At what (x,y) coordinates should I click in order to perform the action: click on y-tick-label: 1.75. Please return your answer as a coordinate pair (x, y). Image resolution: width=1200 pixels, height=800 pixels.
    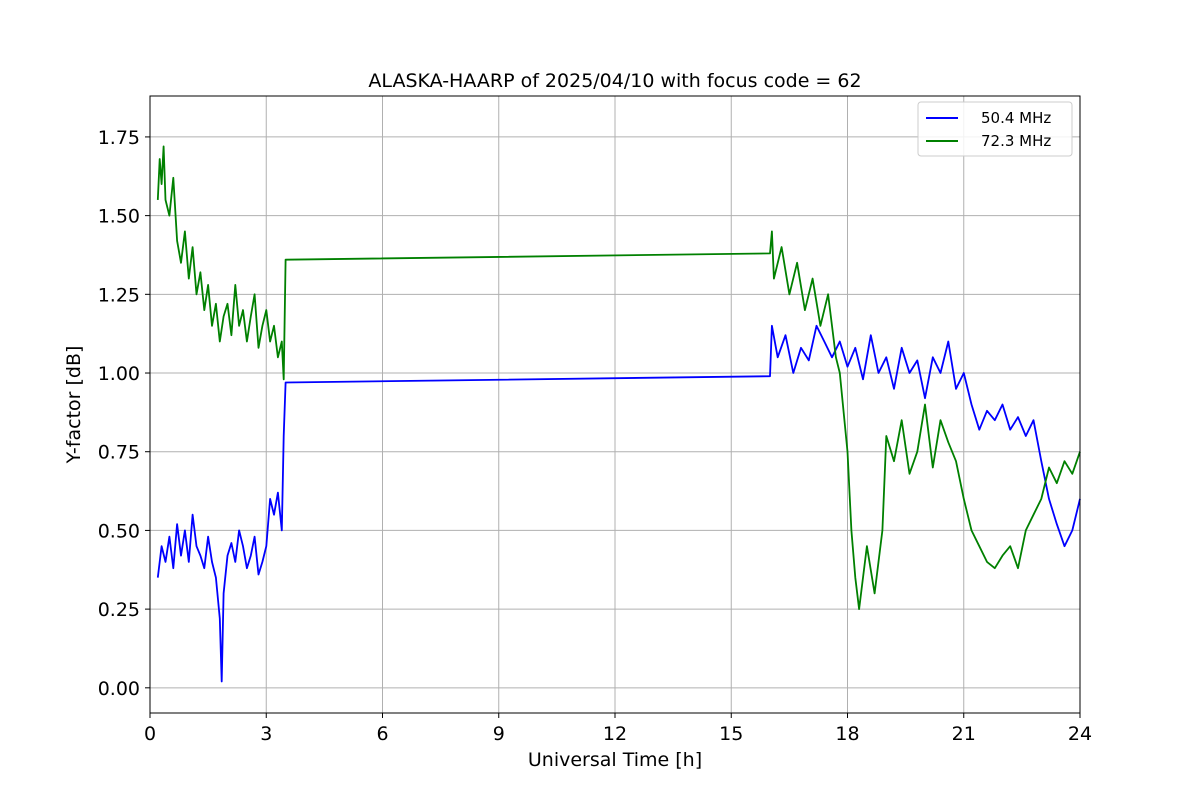
    Looking at the image, I should click on (119, 138).